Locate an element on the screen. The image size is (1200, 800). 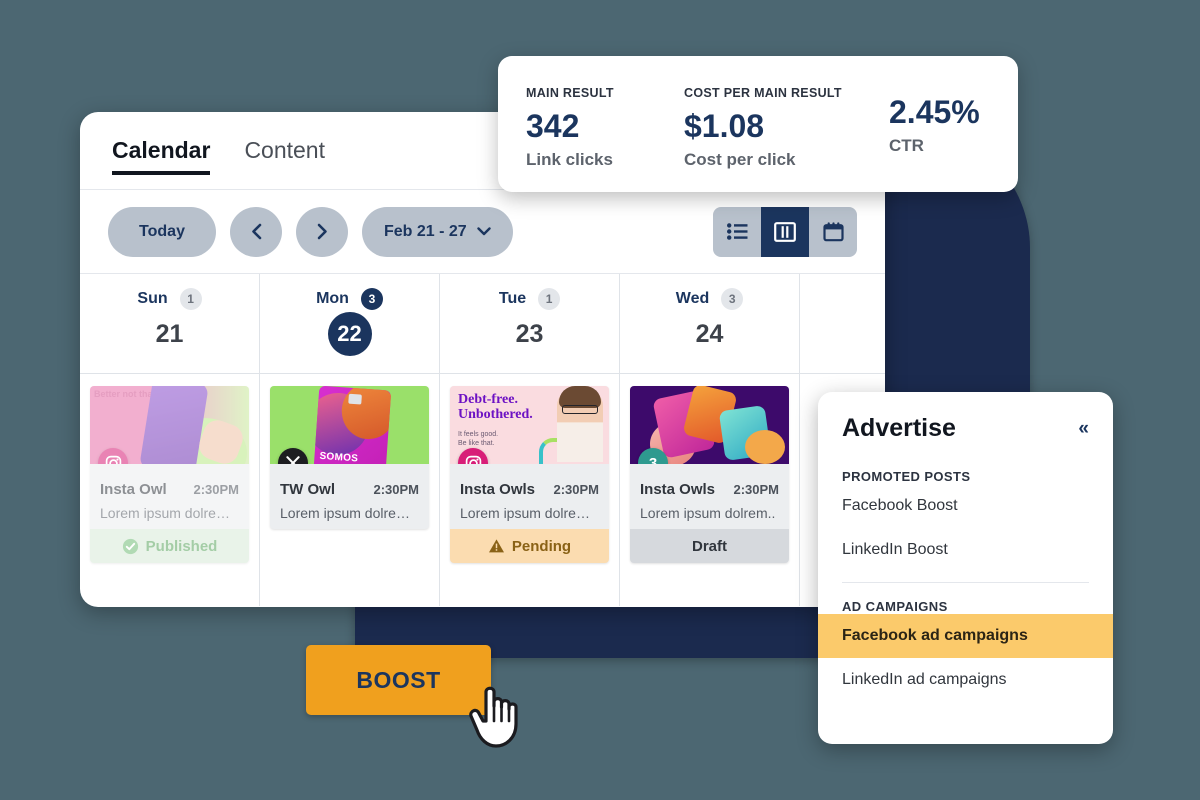
chevron-down-icon is located at coordinates (484, 231).